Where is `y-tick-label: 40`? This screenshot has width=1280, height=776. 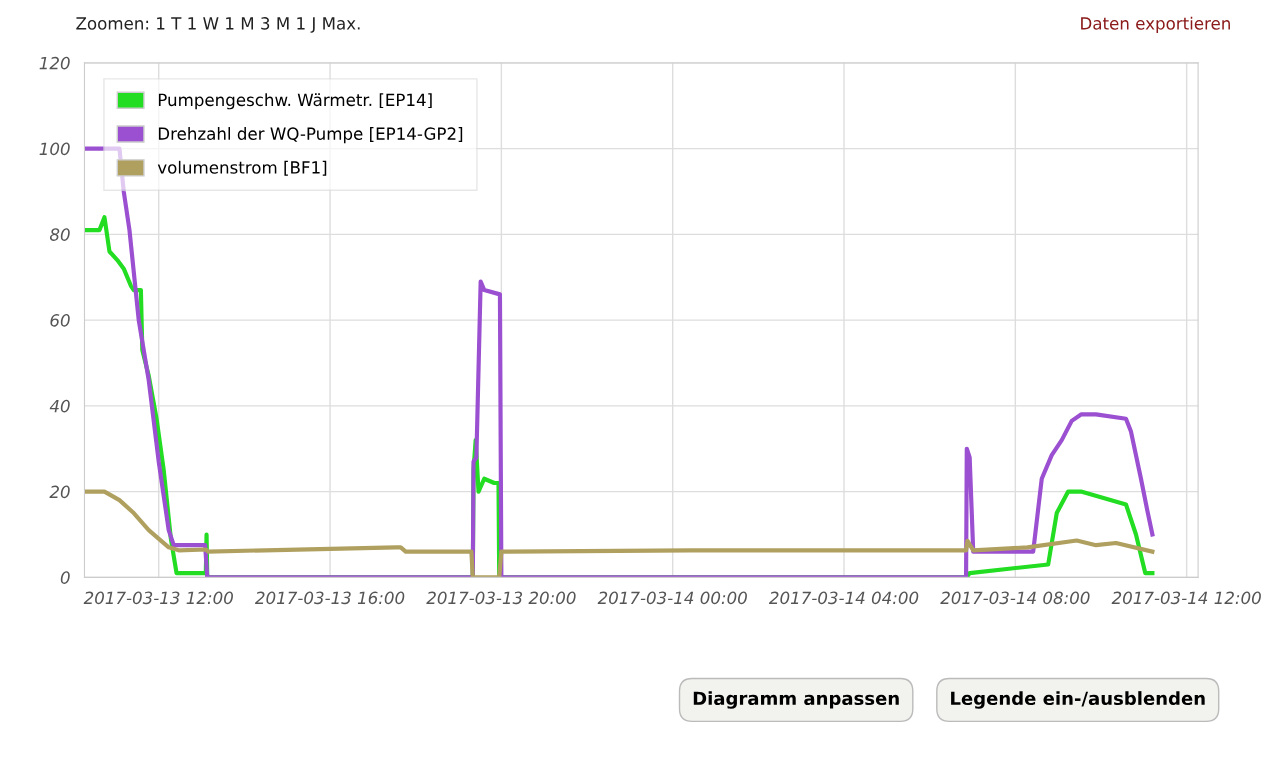 y-tick-label: 40 is located at coordinates (59, 406).